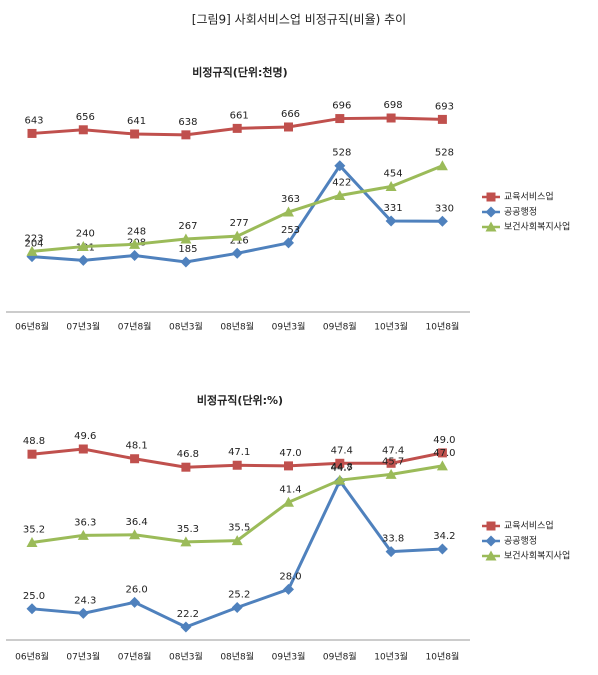 The width and height of the screenshot is (598, 675). What do you see at coordinates (187, 226) in the screenshot?
I see `data-label: 267` at bounding box center [187, 226].